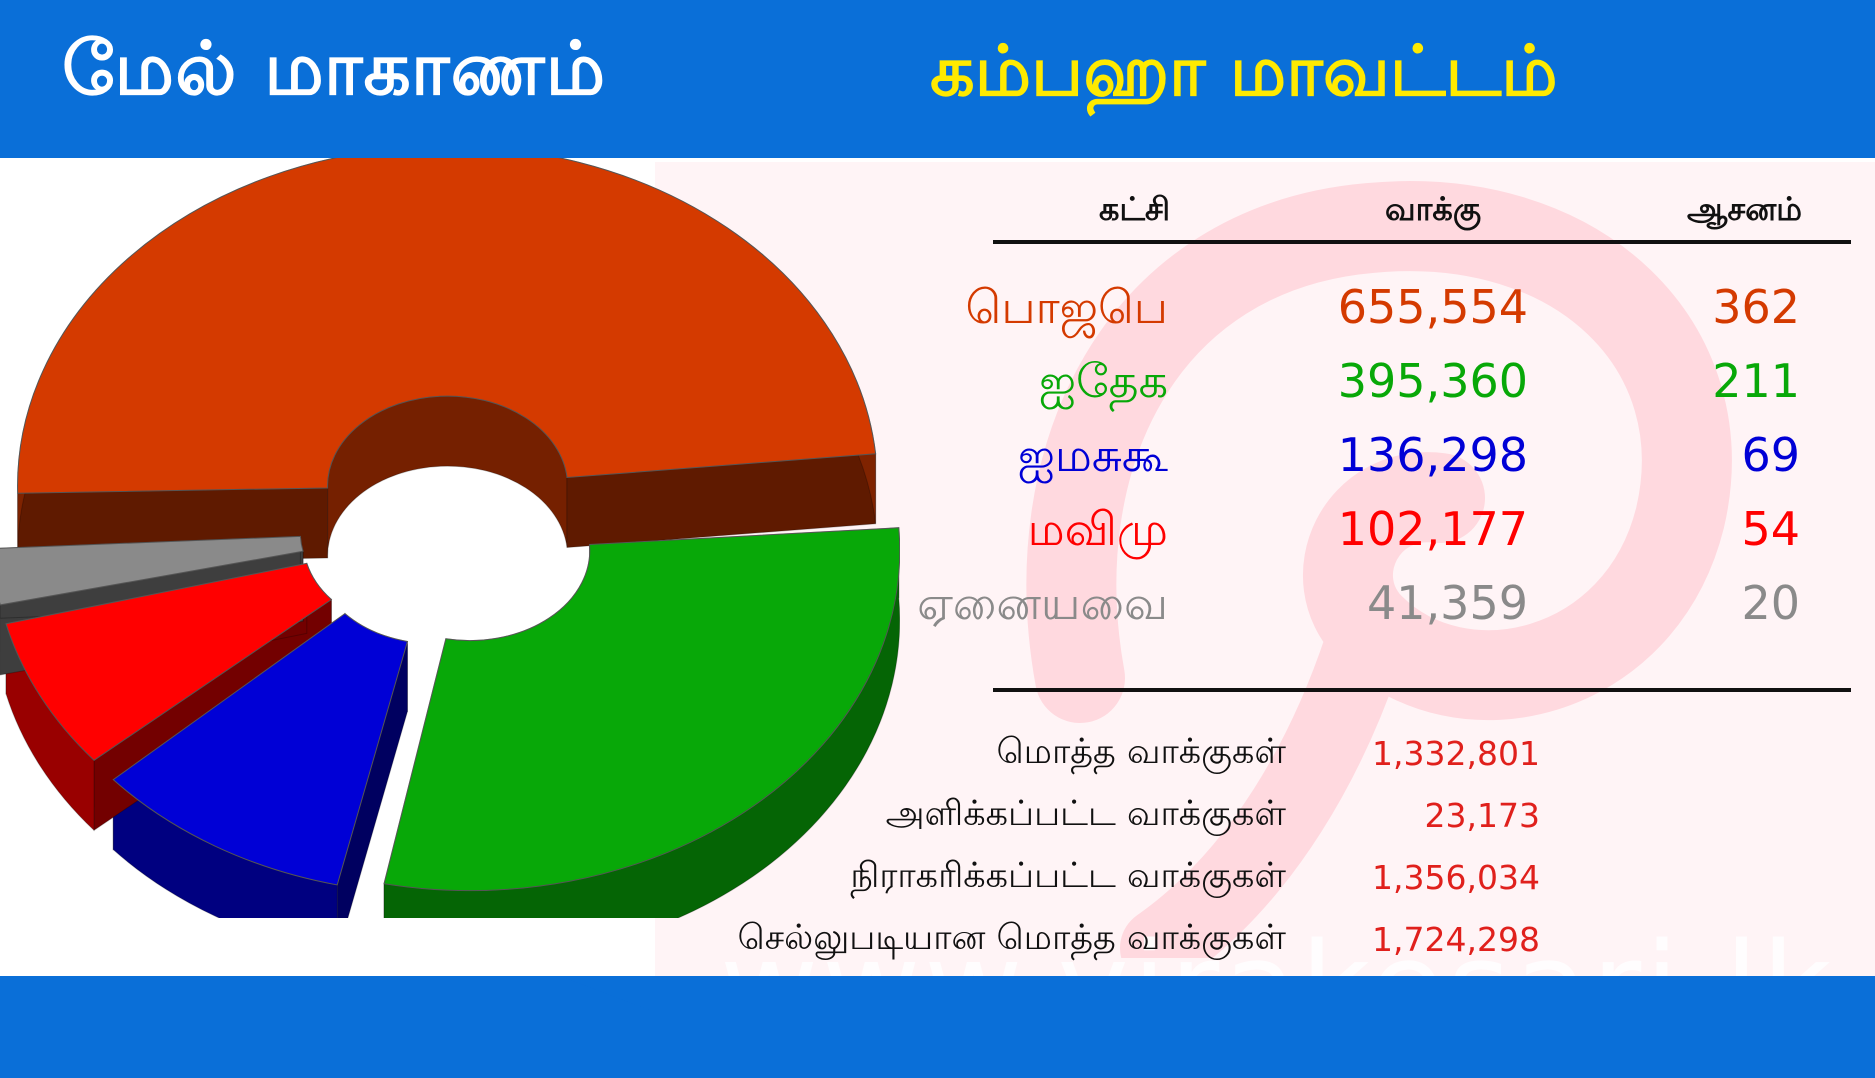  I want to click on party-votes: 395,360, so click(1432, 381).